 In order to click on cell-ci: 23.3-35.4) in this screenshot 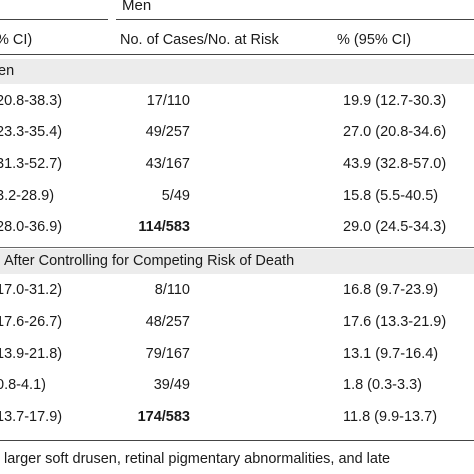, I will do `click(31, 132)`.